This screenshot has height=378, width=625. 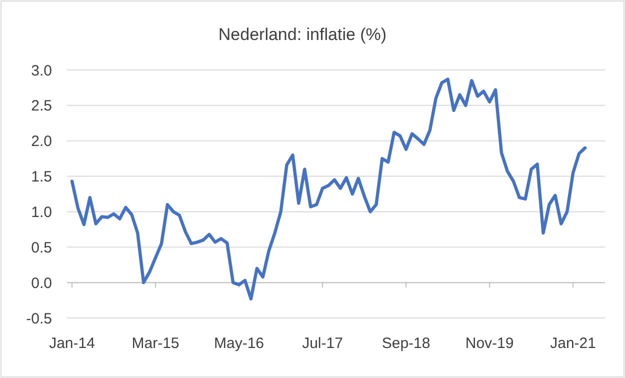 I want to click on x-tick-label: Nov-19, so click(x=489, y=343).